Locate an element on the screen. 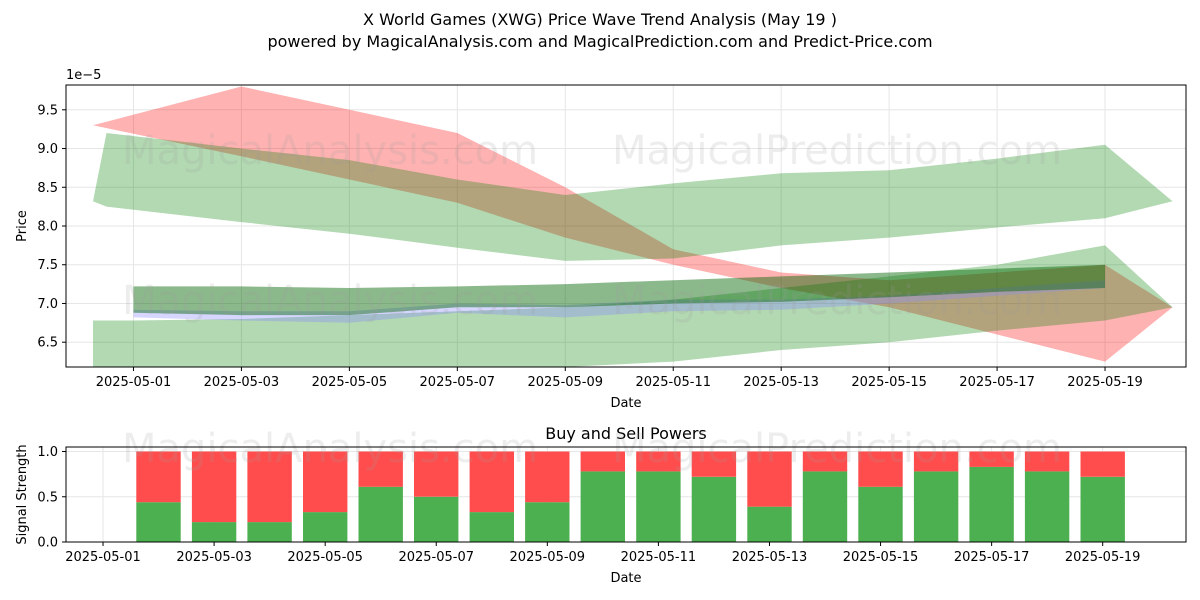  powers-y-tick-label: 1.0 is located at coordinates (47, 452).